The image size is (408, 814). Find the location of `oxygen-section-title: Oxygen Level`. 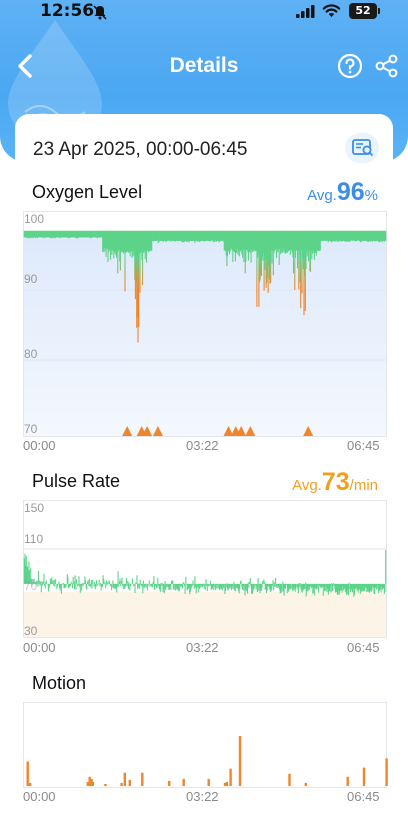

oxygen-section-title: Oxygen Level is located at coordinates (87, 192).